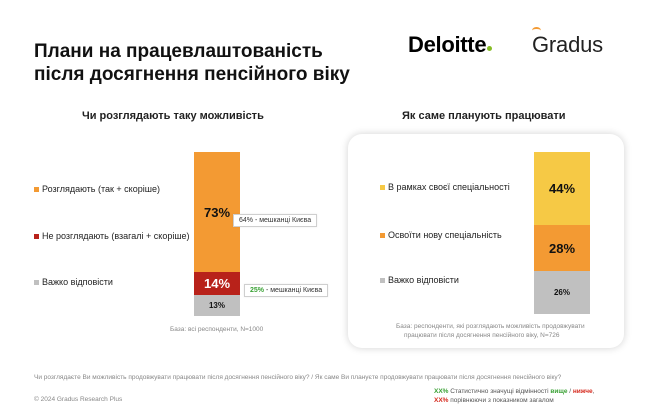  What do you see at coordinates (484, 116) in the screenshot?
I see `right-section-title: Як саме планують працювати` at bounding box center [484, 116].